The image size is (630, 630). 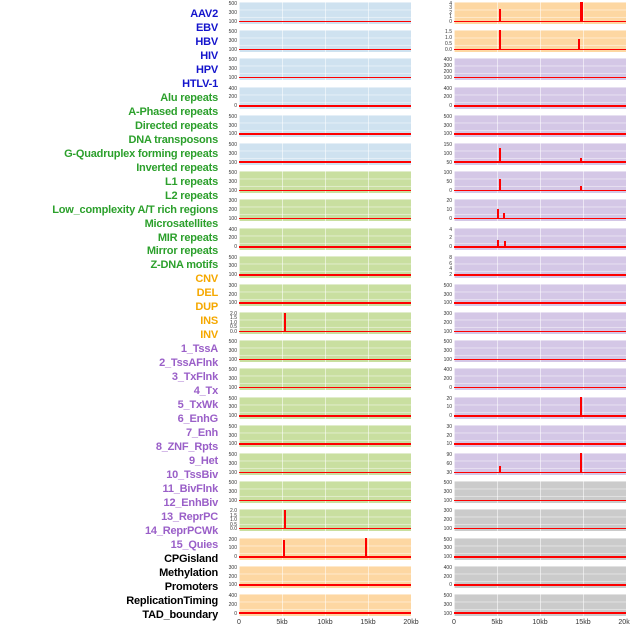 I want to click on row-label-12-enhbiv: 12_EnhBiv, so click(x=191, y=502).